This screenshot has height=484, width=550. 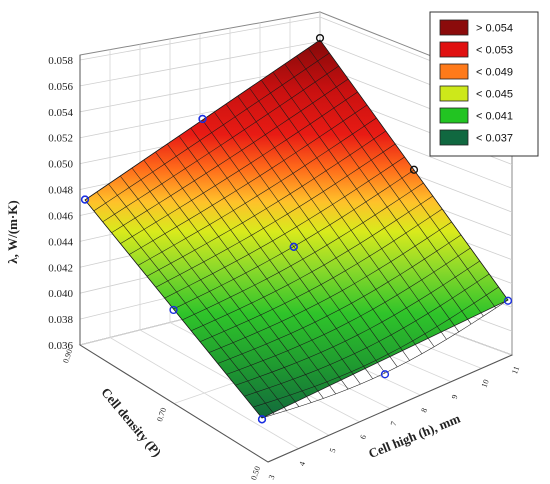 I want to click on x-tick-label: 11, so click(x=515, y=370).